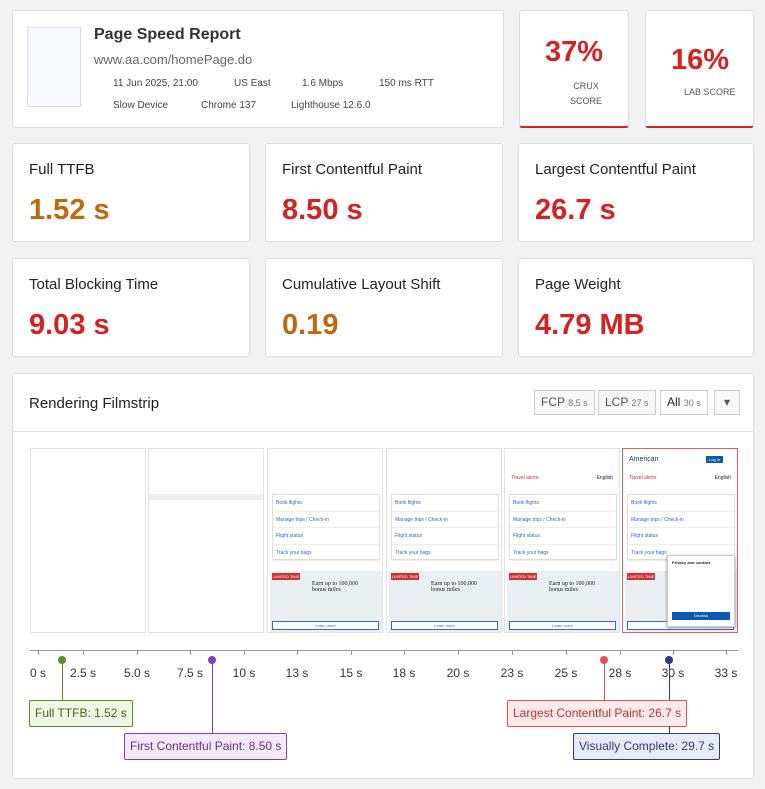 This screenshot has width=765, height=789. Describe the element at coordinates (604, 478) in the screenshot. I see `language: English` at that location.